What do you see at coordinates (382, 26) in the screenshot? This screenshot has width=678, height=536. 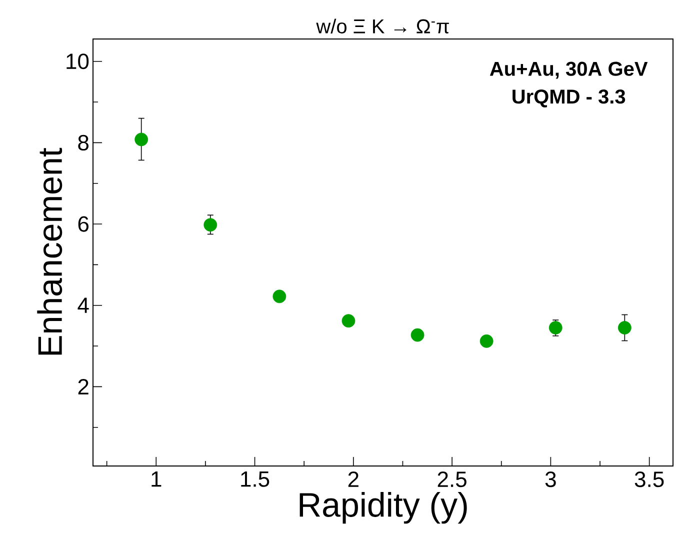 I see `chart-title: w/o Ξ K → Ω$^{-}$π` at bounding box center [382, 26].